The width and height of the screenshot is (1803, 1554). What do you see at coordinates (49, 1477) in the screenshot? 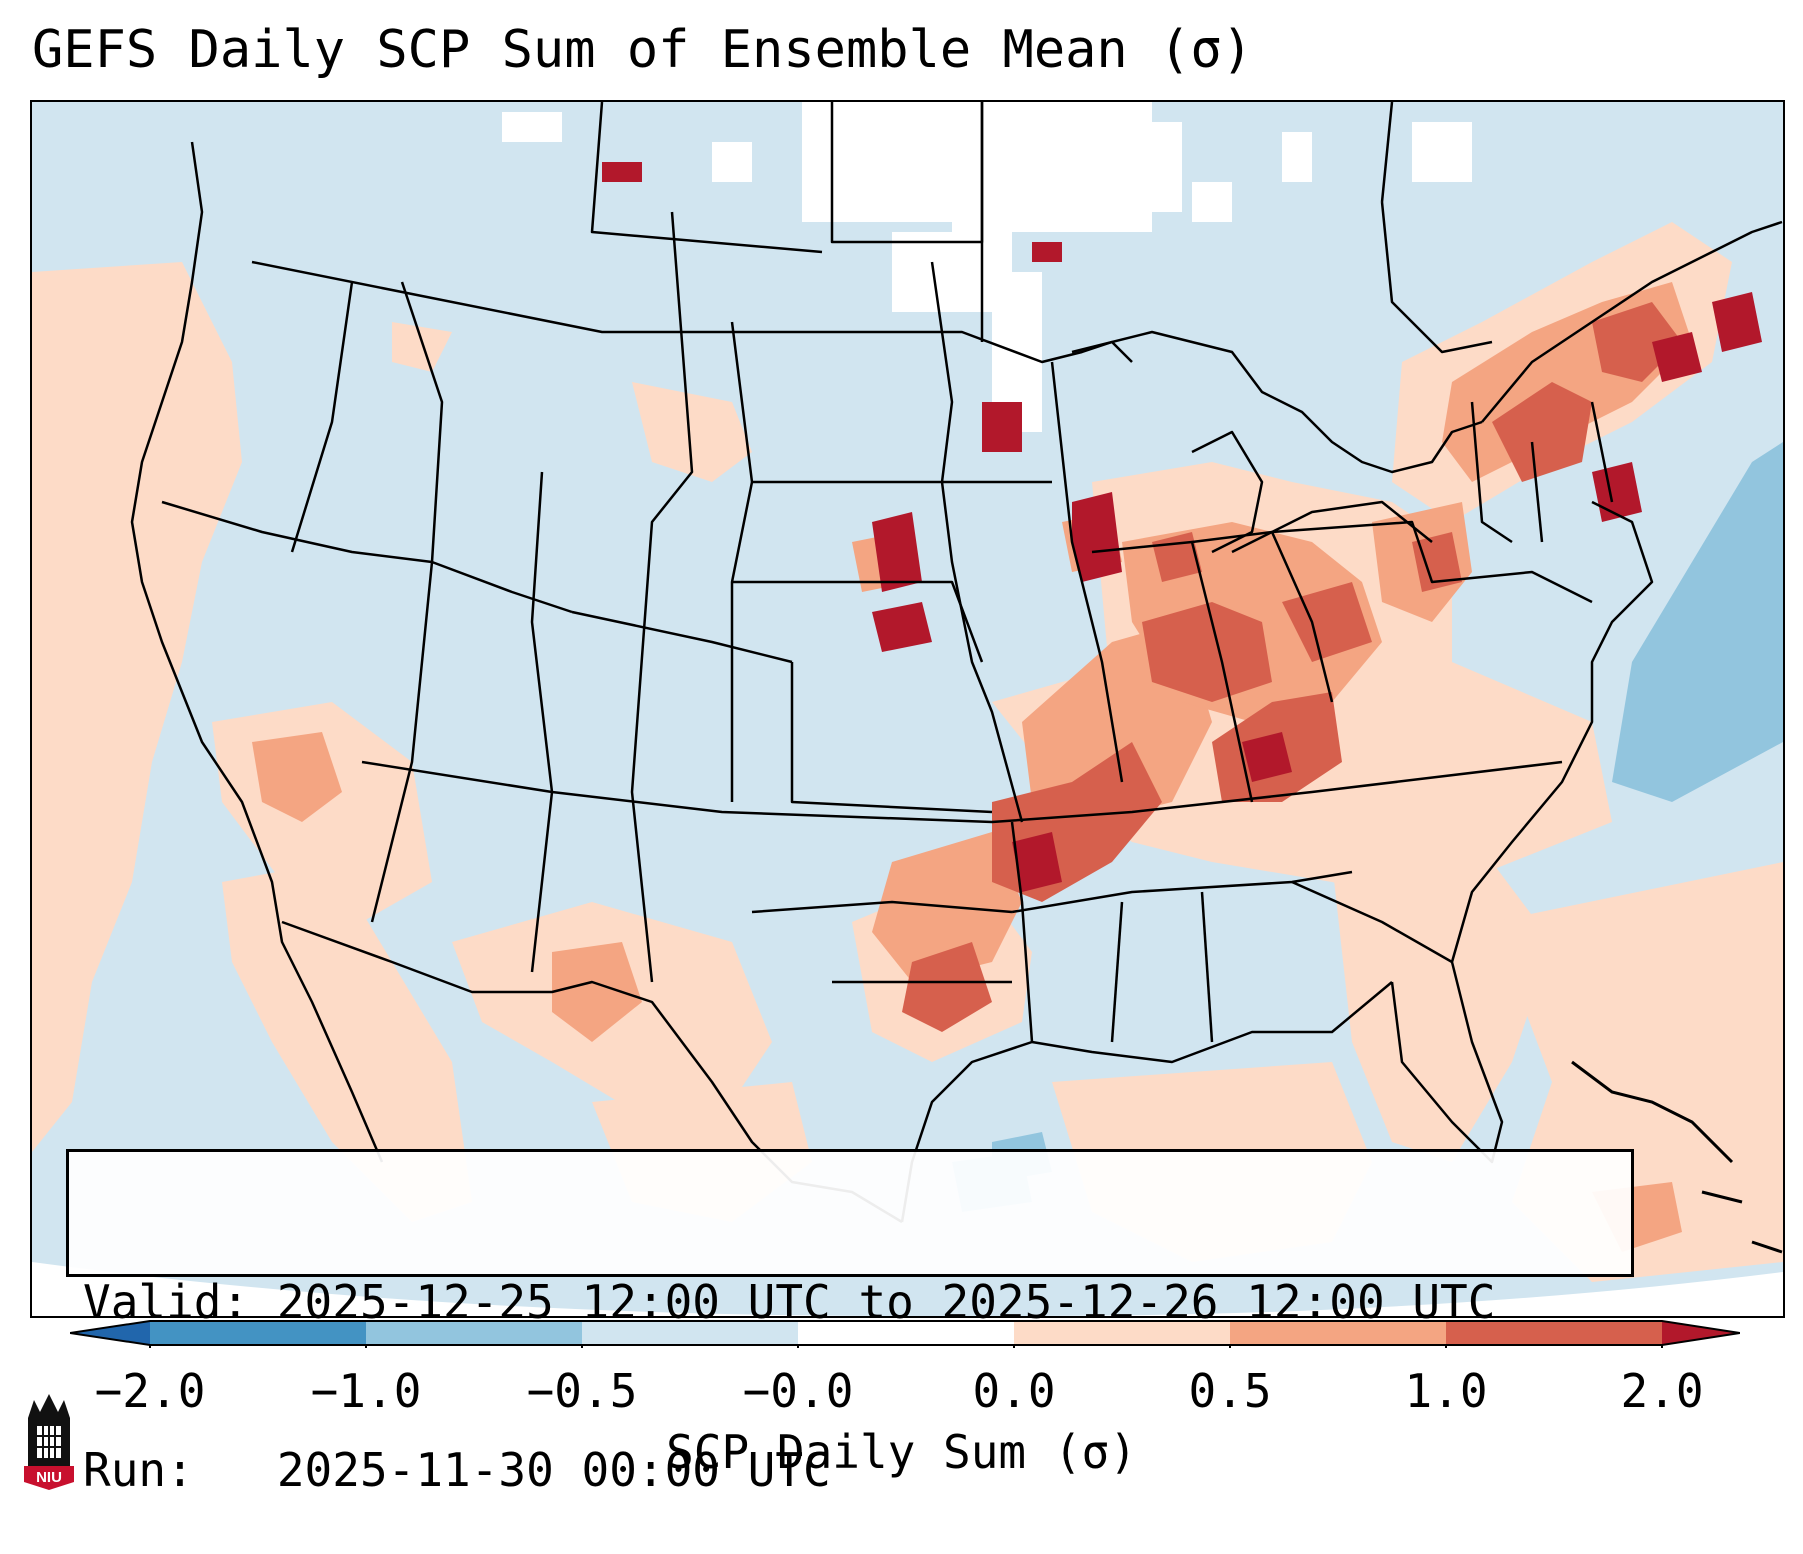
I see `logo-text: NIU` at bounding box center [49, 1477].